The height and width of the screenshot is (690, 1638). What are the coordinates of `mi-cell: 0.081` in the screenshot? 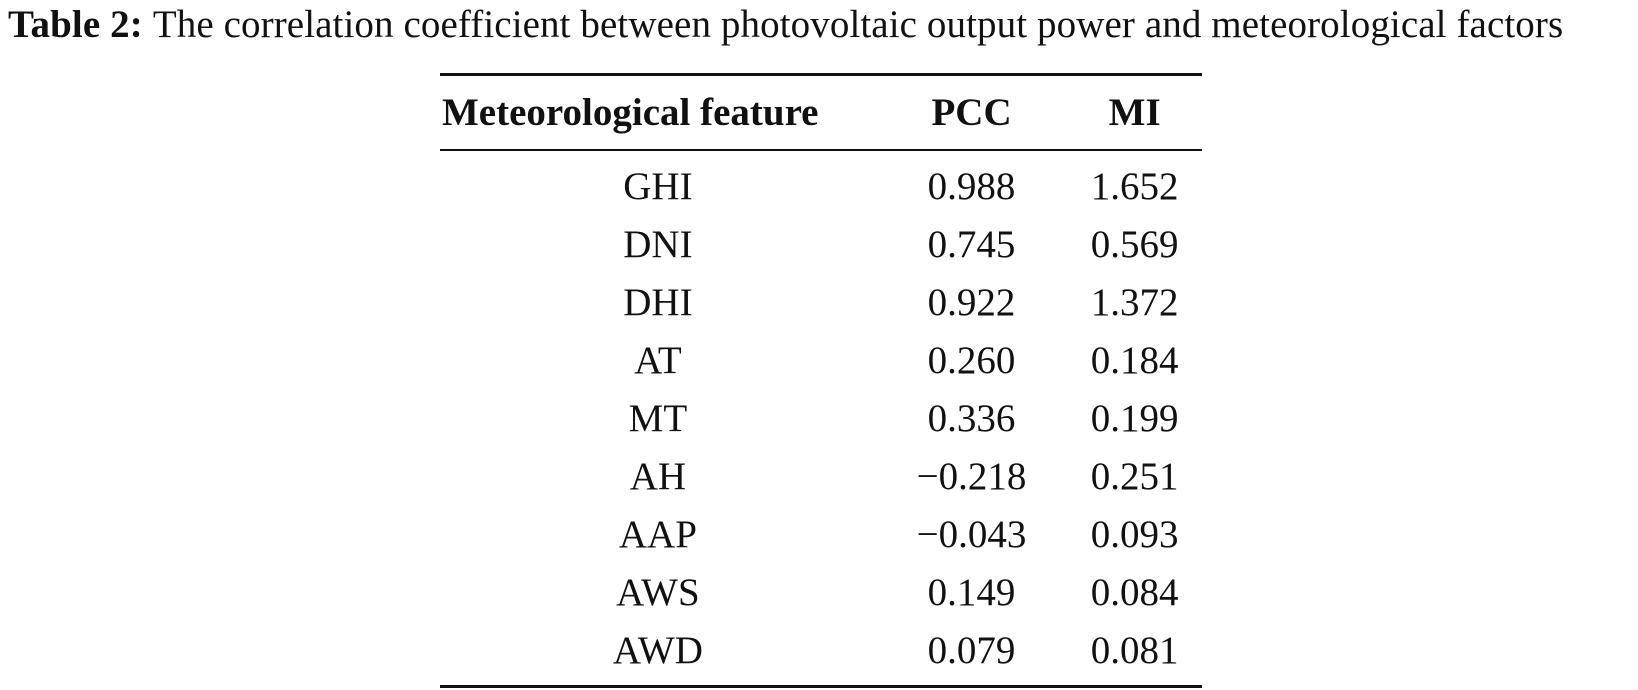 It's located at (1134, 650).